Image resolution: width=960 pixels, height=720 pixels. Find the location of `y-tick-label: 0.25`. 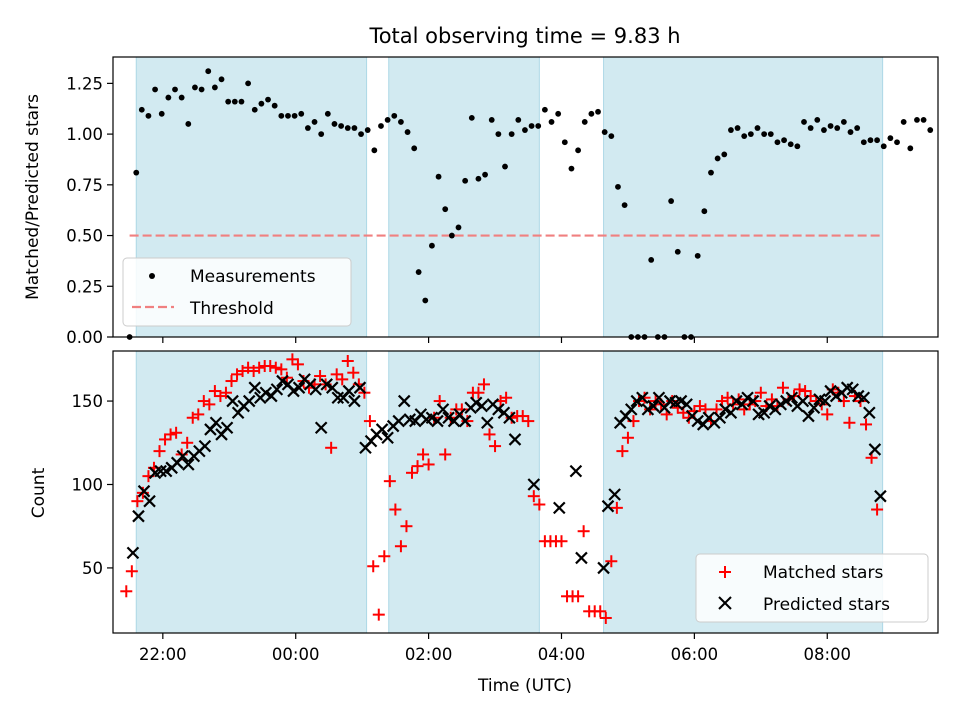

y-tick-label: 0.25 is located at coordinates (84, 286).